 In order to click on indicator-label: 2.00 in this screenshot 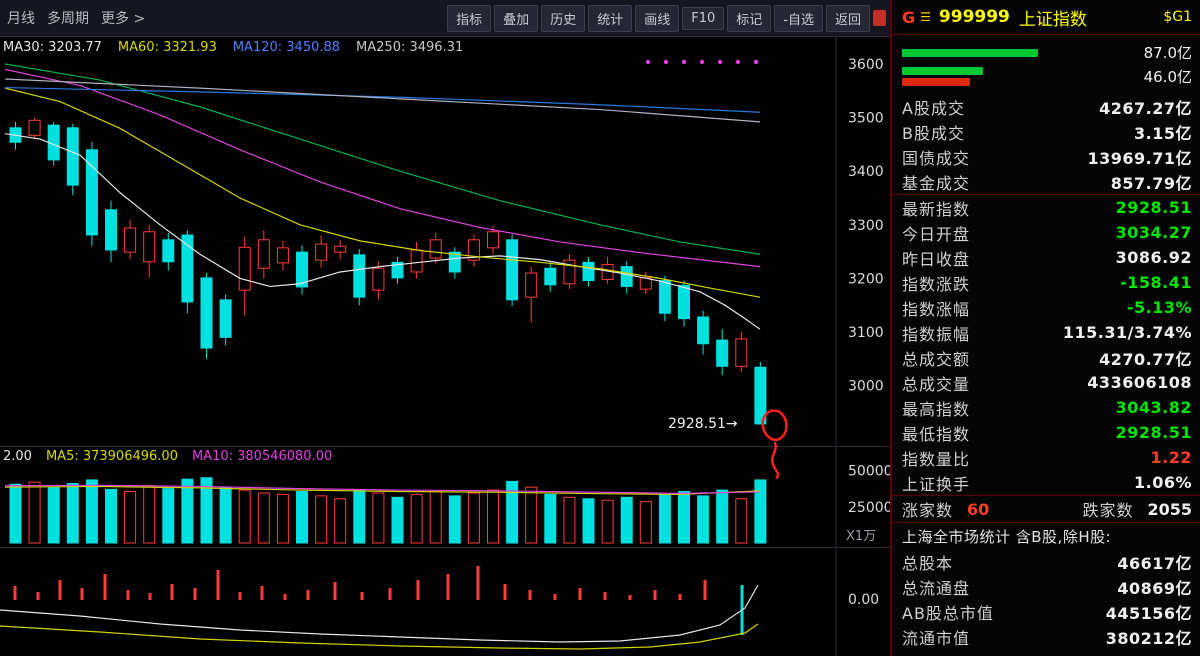, I will do `click(17, 456)`.